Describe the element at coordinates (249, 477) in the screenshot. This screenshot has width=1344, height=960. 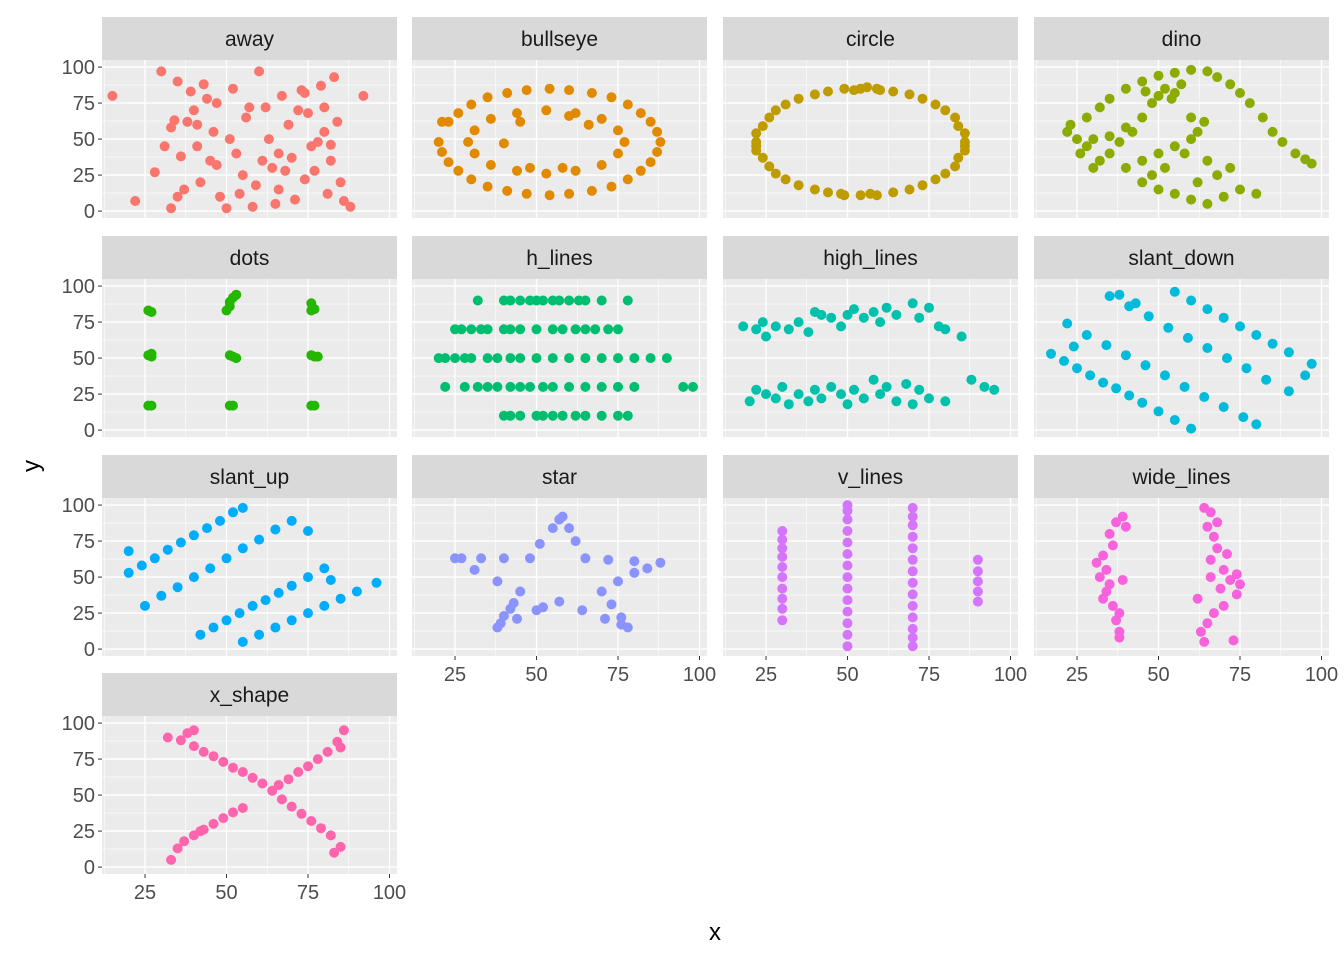
I see `facet-strip-label: slant_up` at that location.